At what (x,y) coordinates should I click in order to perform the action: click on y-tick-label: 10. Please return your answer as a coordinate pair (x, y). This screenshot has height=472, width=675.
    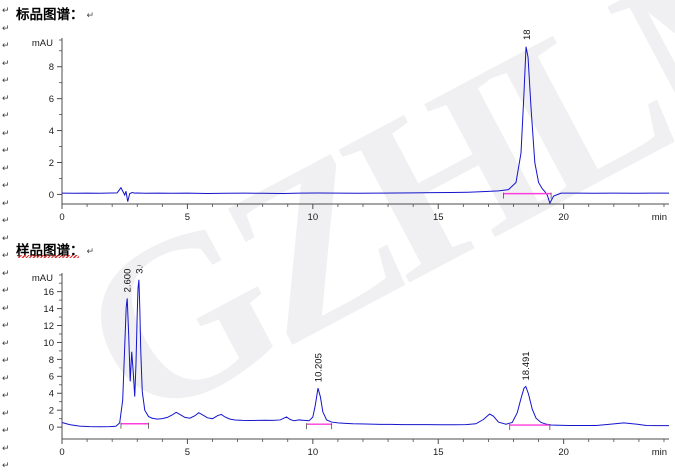
    Looking at the image, I should click on (48, 343).